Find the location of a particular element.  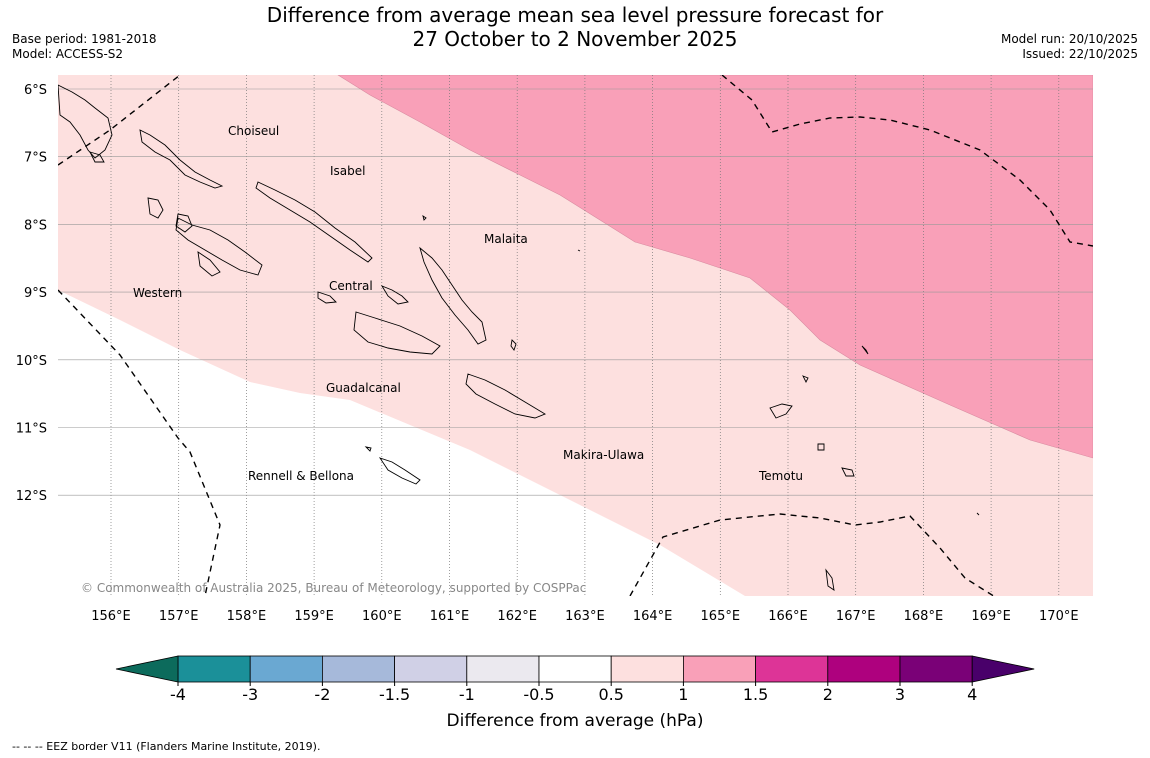

colorbar-tick-label: -1 is located at coordinates (467, 694).